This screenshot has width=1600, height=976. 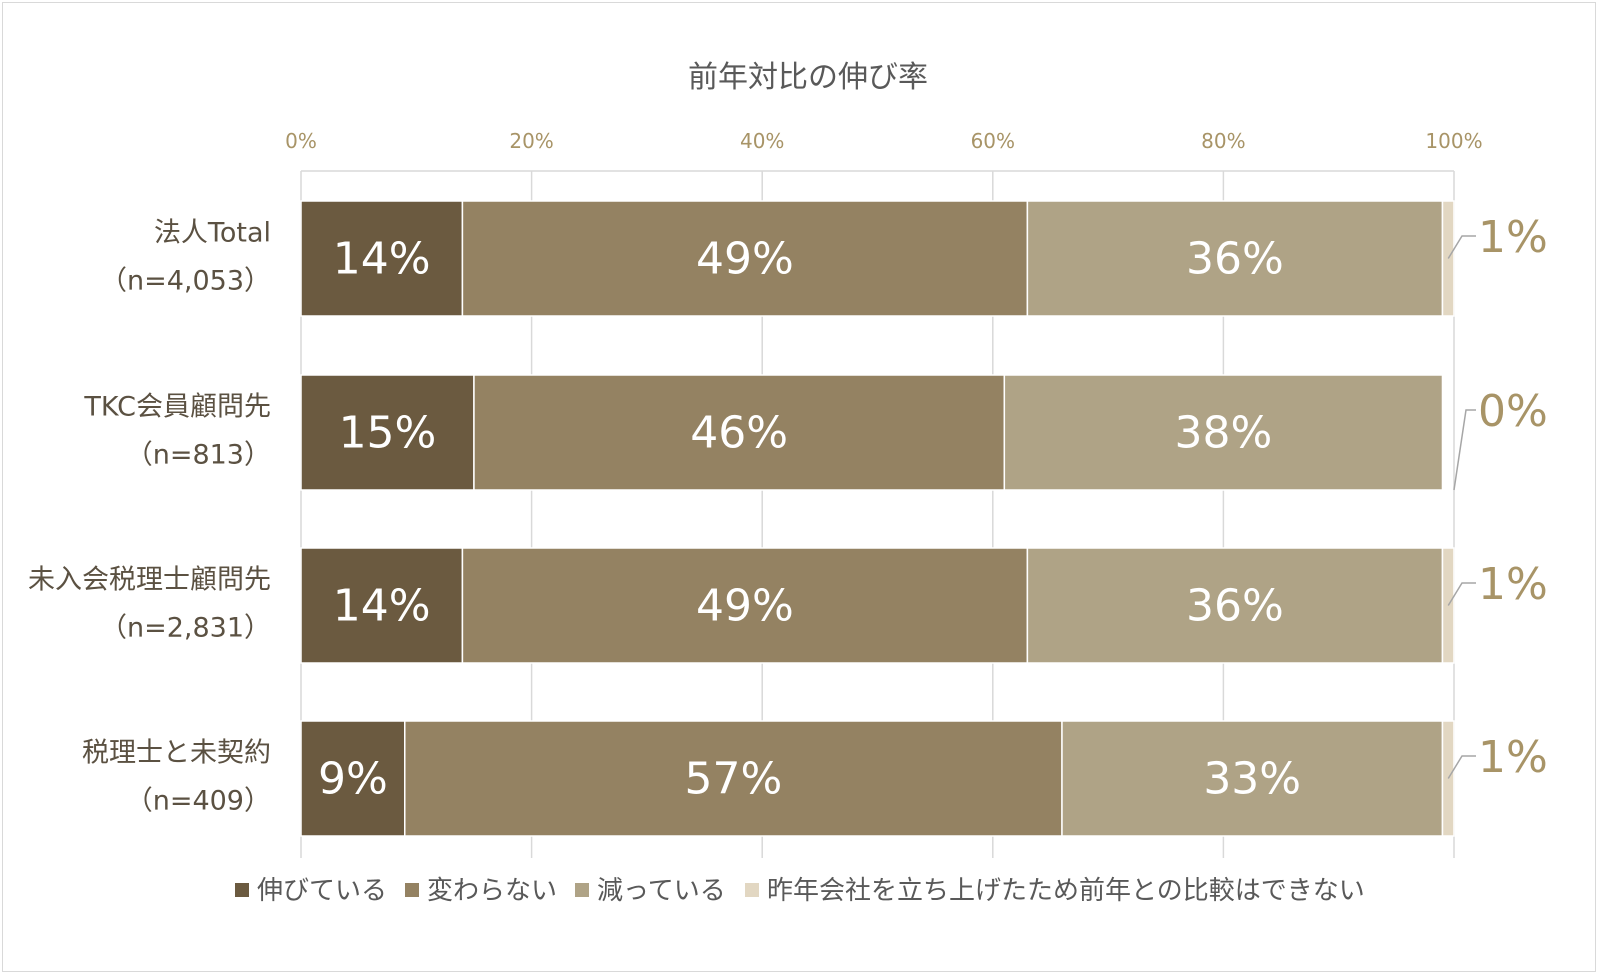 What do you see at coordinates (185, 281) in the screenshot?
I see `category-sublabel: （n=4,053）` at bounding box center [185, 281].